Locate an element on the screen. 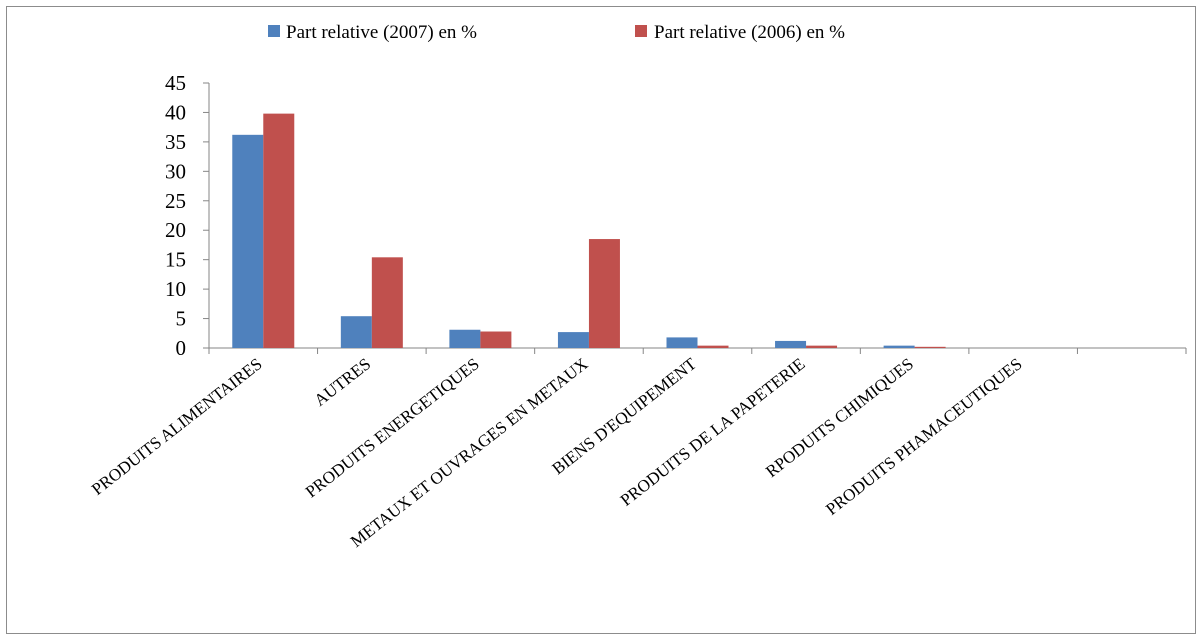 This screenshot has width=1203, height=639. y-tick-label: 30 is located at coordinates (175, 171).